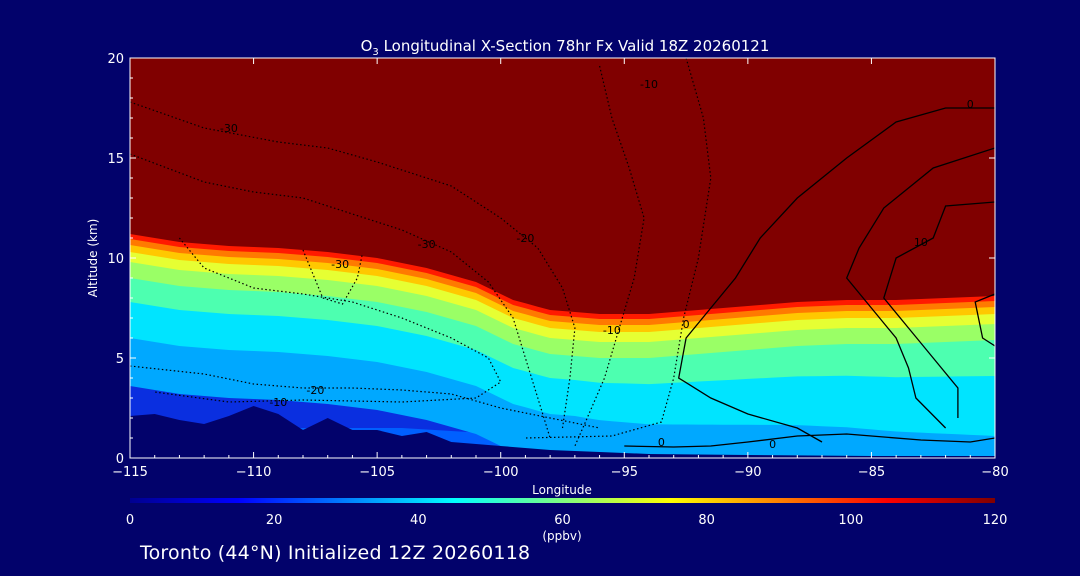 The image size is (1080, 576). I want to click on x-tick-label: −85, so click(871, 472).